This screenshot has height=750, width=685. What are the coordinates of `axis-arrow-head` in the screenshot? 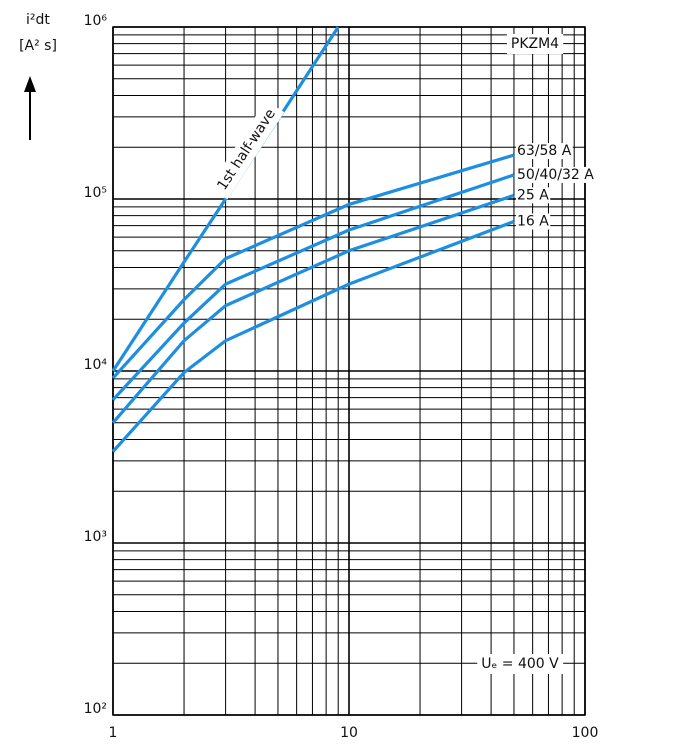 It's located at (30, 84).